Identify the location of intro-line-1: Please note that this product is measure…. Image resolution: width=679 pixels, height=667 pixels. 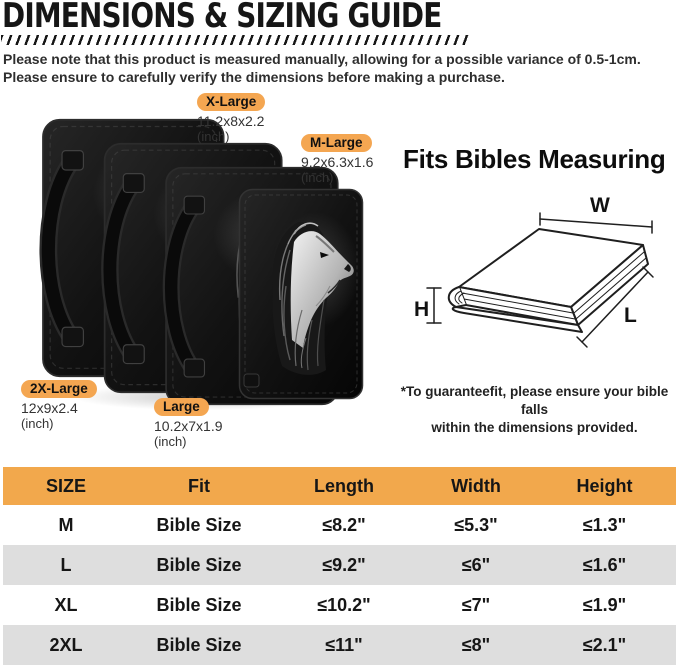
(322, 59).